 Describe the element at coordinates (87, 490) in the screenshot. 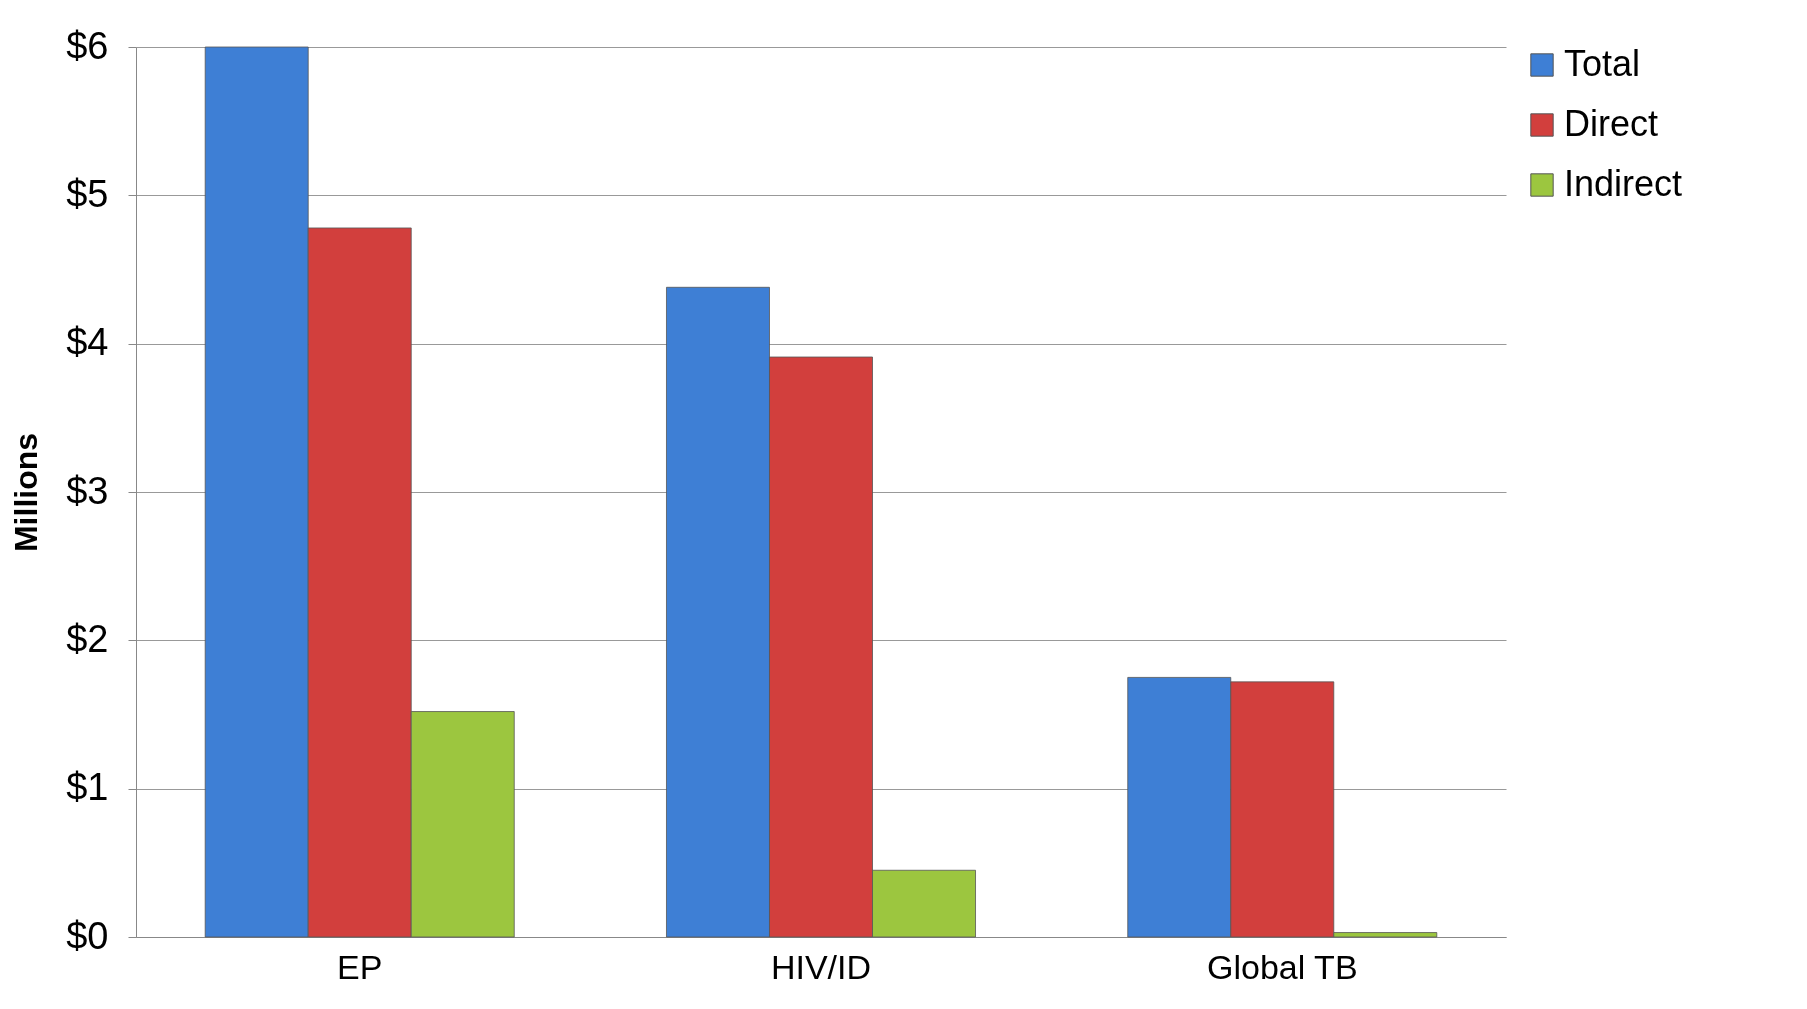

I see `y-tick-label: $3` at that location.